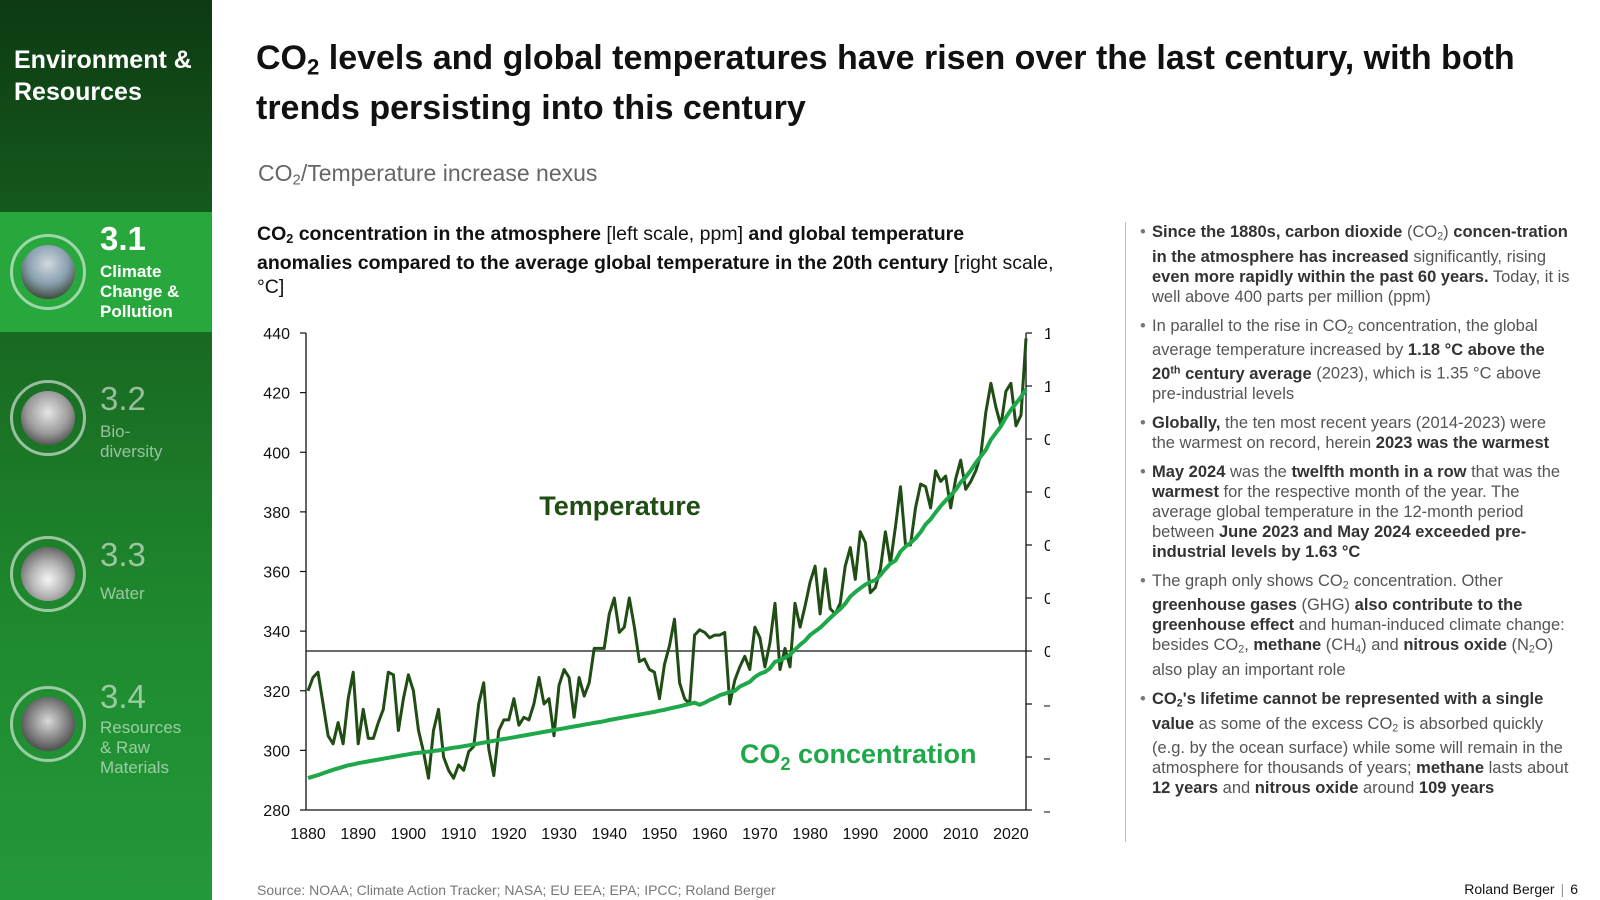  Describe the element at coordinates (281, 58) in the screenshot. I see `title-co2: CO` at that location.